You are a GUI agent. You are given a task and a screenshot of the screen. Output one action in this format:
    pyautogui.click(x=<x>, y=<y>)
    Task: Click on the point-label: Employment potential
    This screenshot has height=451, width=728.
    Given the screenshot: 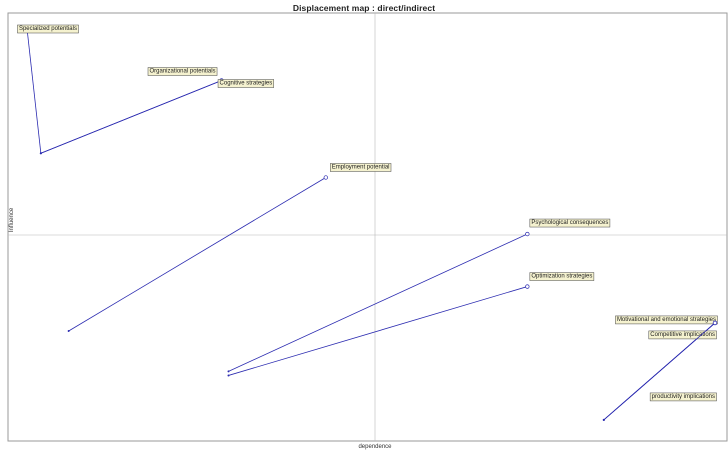 What is the action you would take?
    pyautogui.click(x=361, y=167)
    